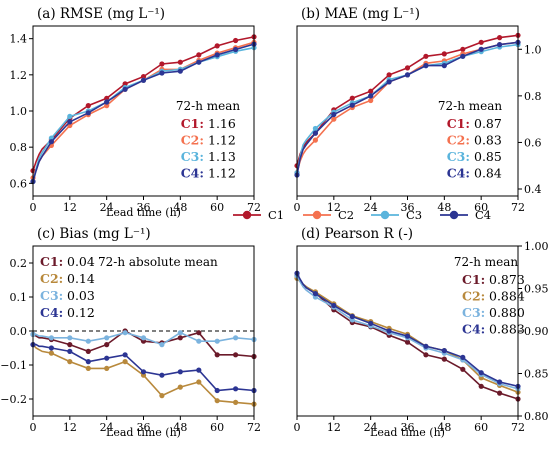 The width and height of the screenshot is (550, 450). What do you see at coordinates (357, 234) in the screenshot?
I see `panel-title: (d) Pearson R (-)` at bounding box center [357, 234].